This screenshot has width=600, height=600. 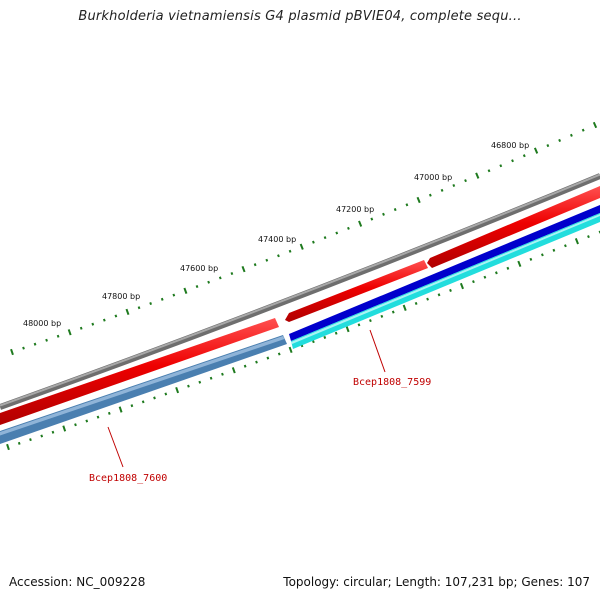 I want to click on cds-cyan-highlight, so click(x=445, y=279).